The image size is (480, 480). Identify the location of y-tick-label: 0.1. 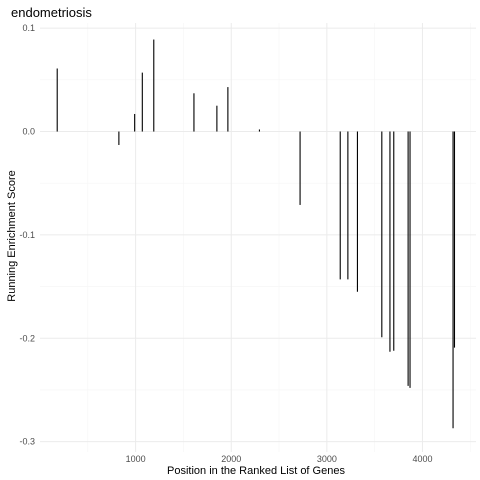
(28, 28).